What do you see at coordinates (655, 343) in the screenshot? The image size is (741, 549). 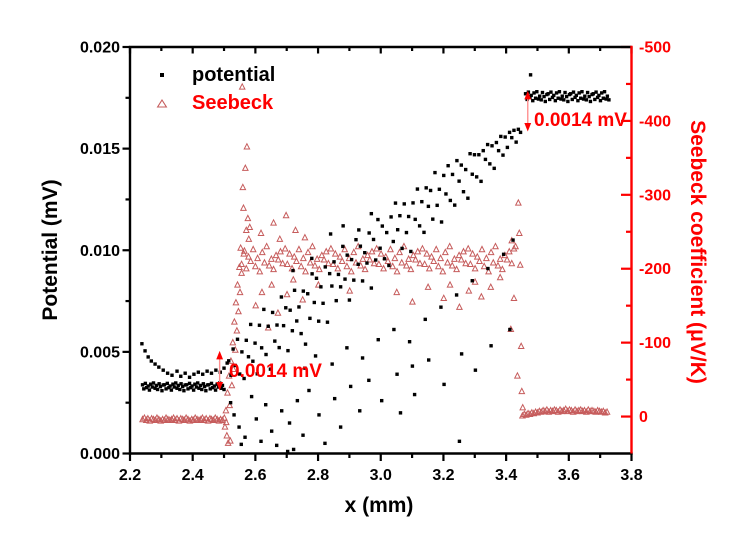 I see `y-right-tick-label: -100` at bounding box center [655, 343].